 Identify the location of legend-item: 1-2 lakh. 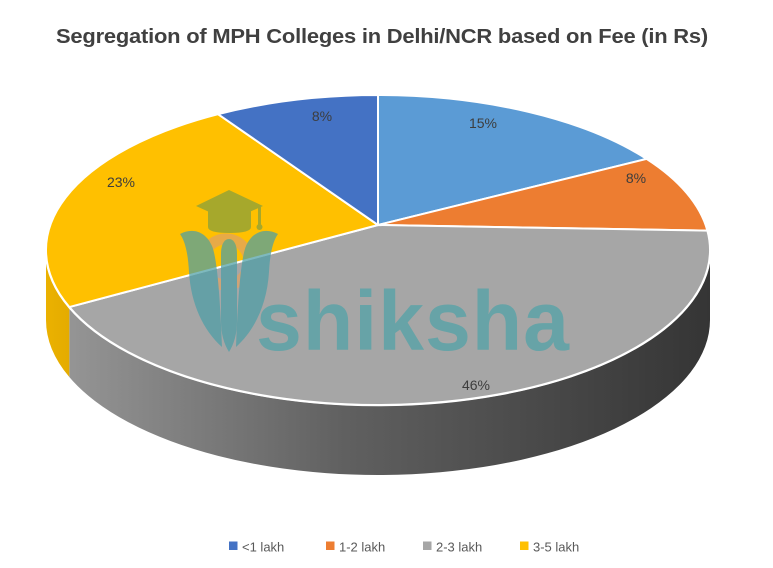
(355, 547).